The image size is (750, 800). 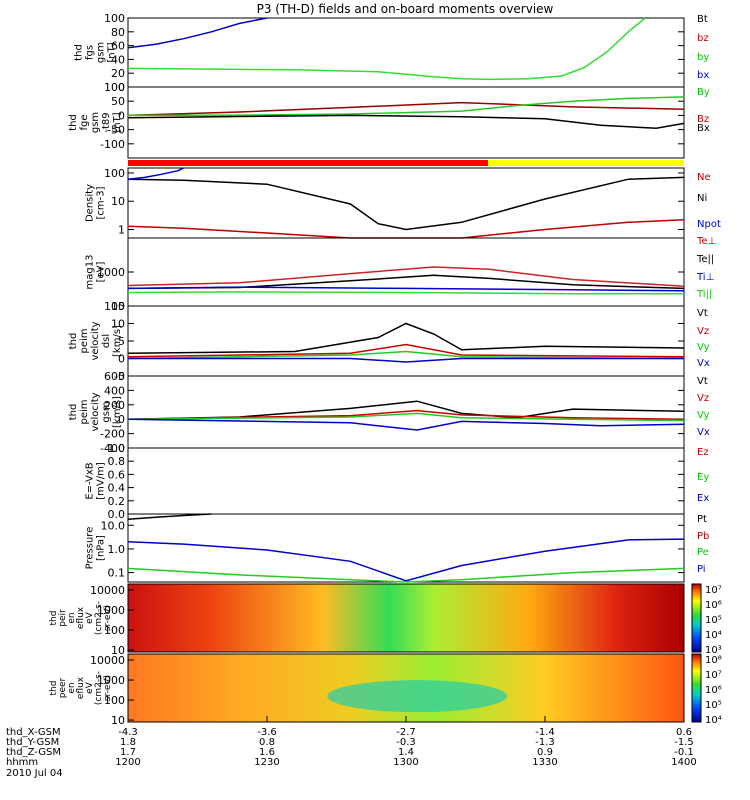 What do you see at coordinates (63, 618) in the screenshot?
I see `ylabel-line: peir` at bounding box center [63, 618].